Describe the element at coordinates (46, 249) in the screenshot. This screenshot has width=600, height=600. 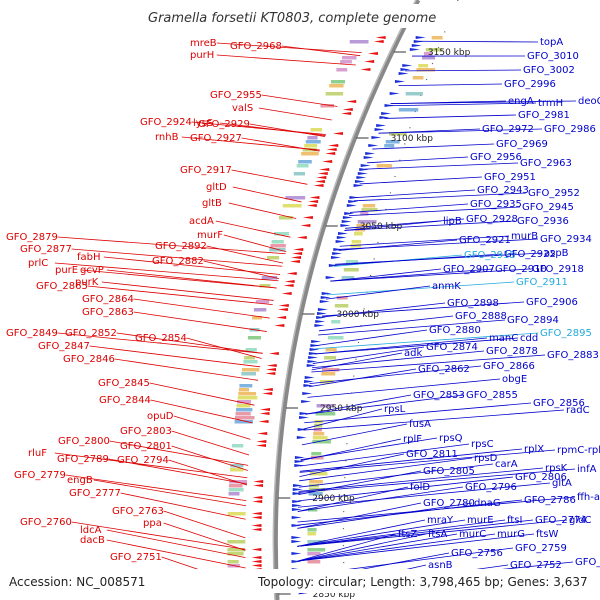
I see `gene-label-left: GFO_2877` at that location.